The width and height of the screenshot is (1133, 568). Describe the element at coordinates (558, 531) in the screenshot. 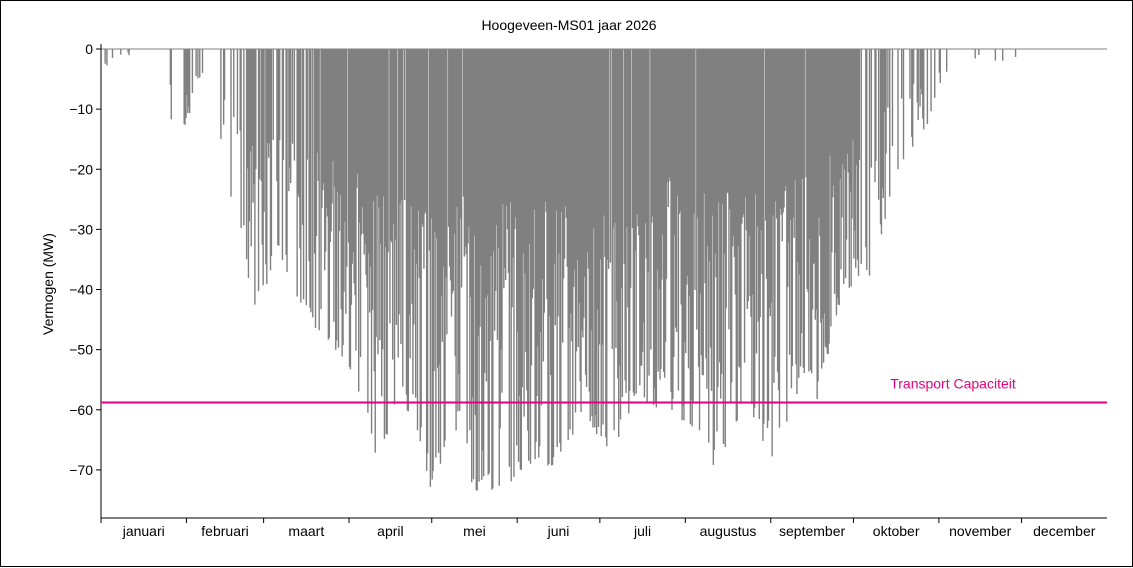

I see `x-tick-label: juni` at that location.